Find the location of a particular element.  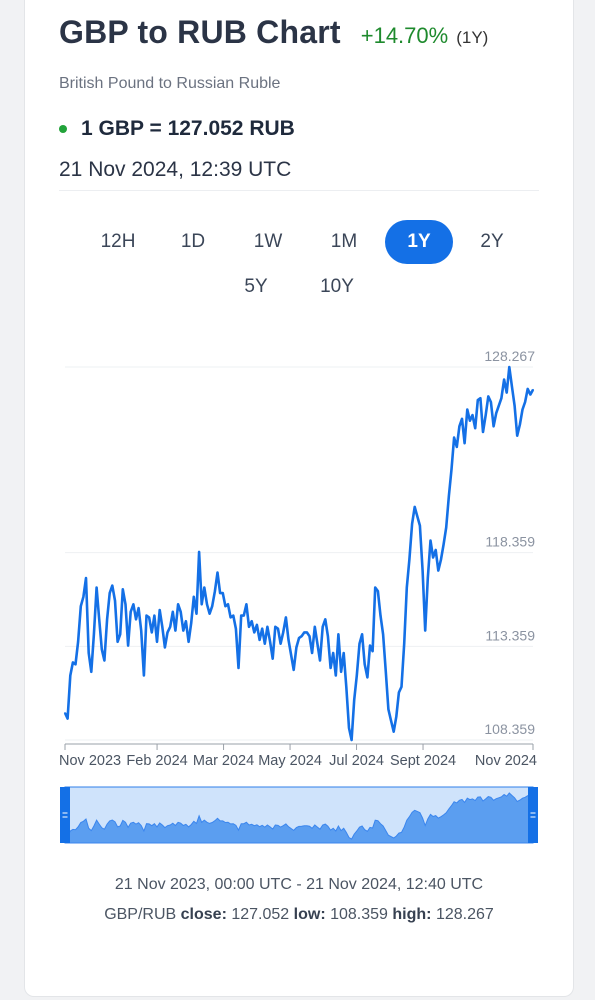

period-button-1w: 1W is located at coordinates (268, 241).